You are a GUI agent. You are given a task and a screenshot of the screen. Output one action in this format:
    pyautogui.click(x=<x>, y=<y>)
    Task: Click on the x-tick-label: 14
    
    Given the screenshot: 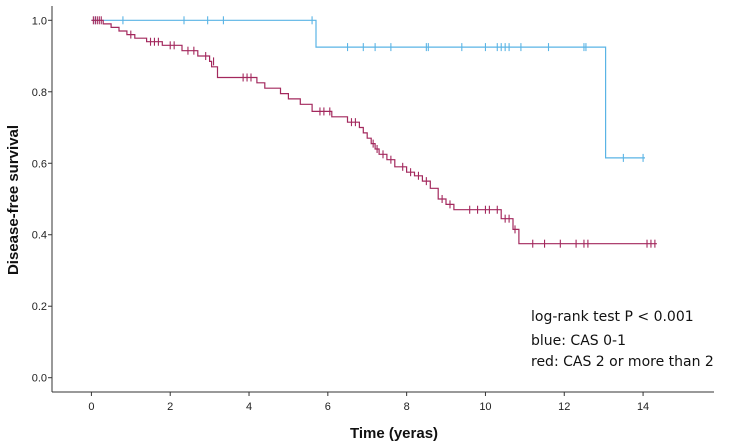 What is the action you would take?
    pyautogui.click(x=643, y=407)
    